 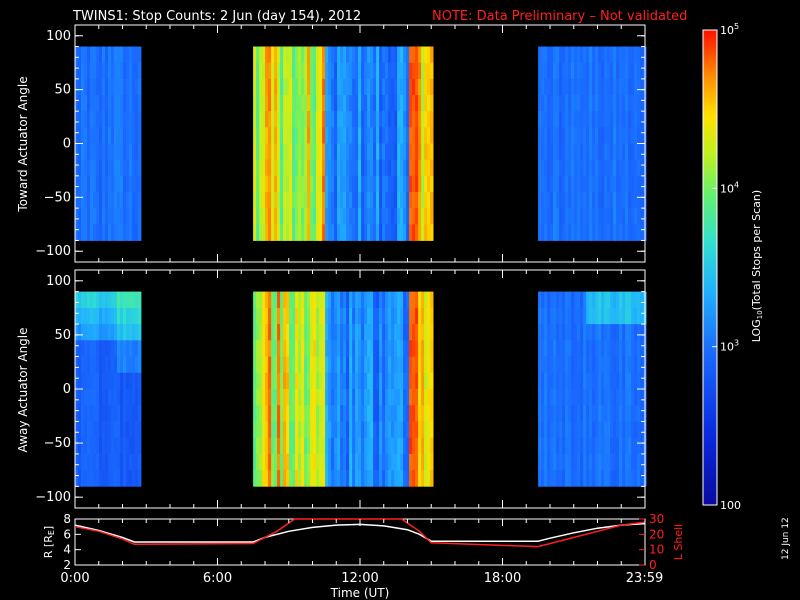 I want to click on r-axis-label-text: R [R, so click(x=48, y=546).